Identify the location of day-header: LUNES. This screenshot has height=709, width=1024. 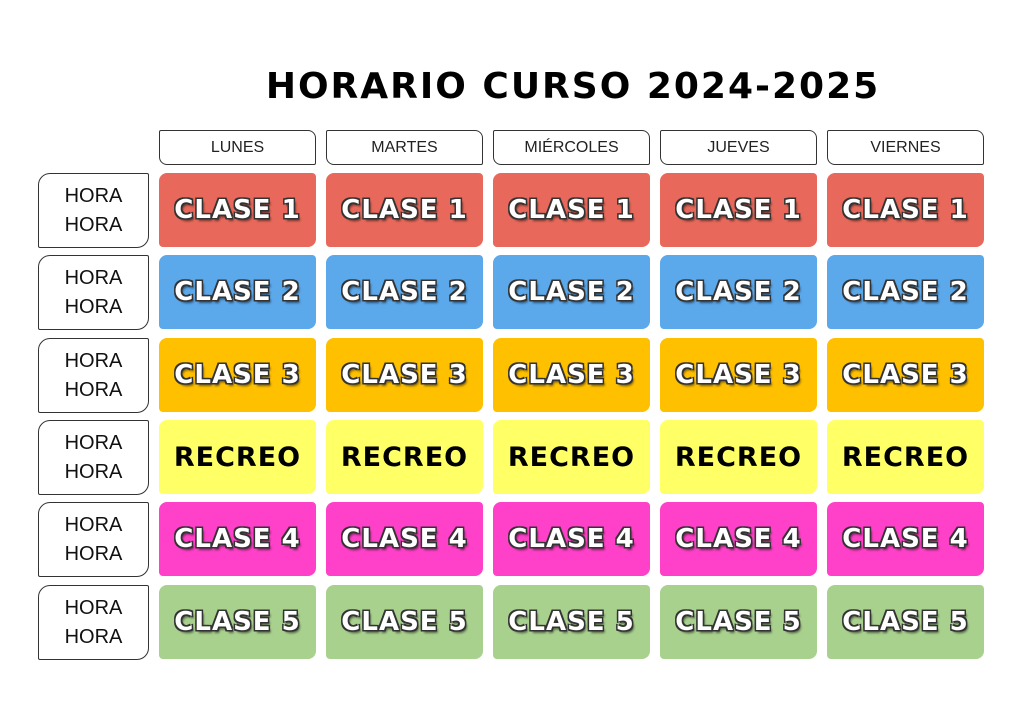
(237, 147).